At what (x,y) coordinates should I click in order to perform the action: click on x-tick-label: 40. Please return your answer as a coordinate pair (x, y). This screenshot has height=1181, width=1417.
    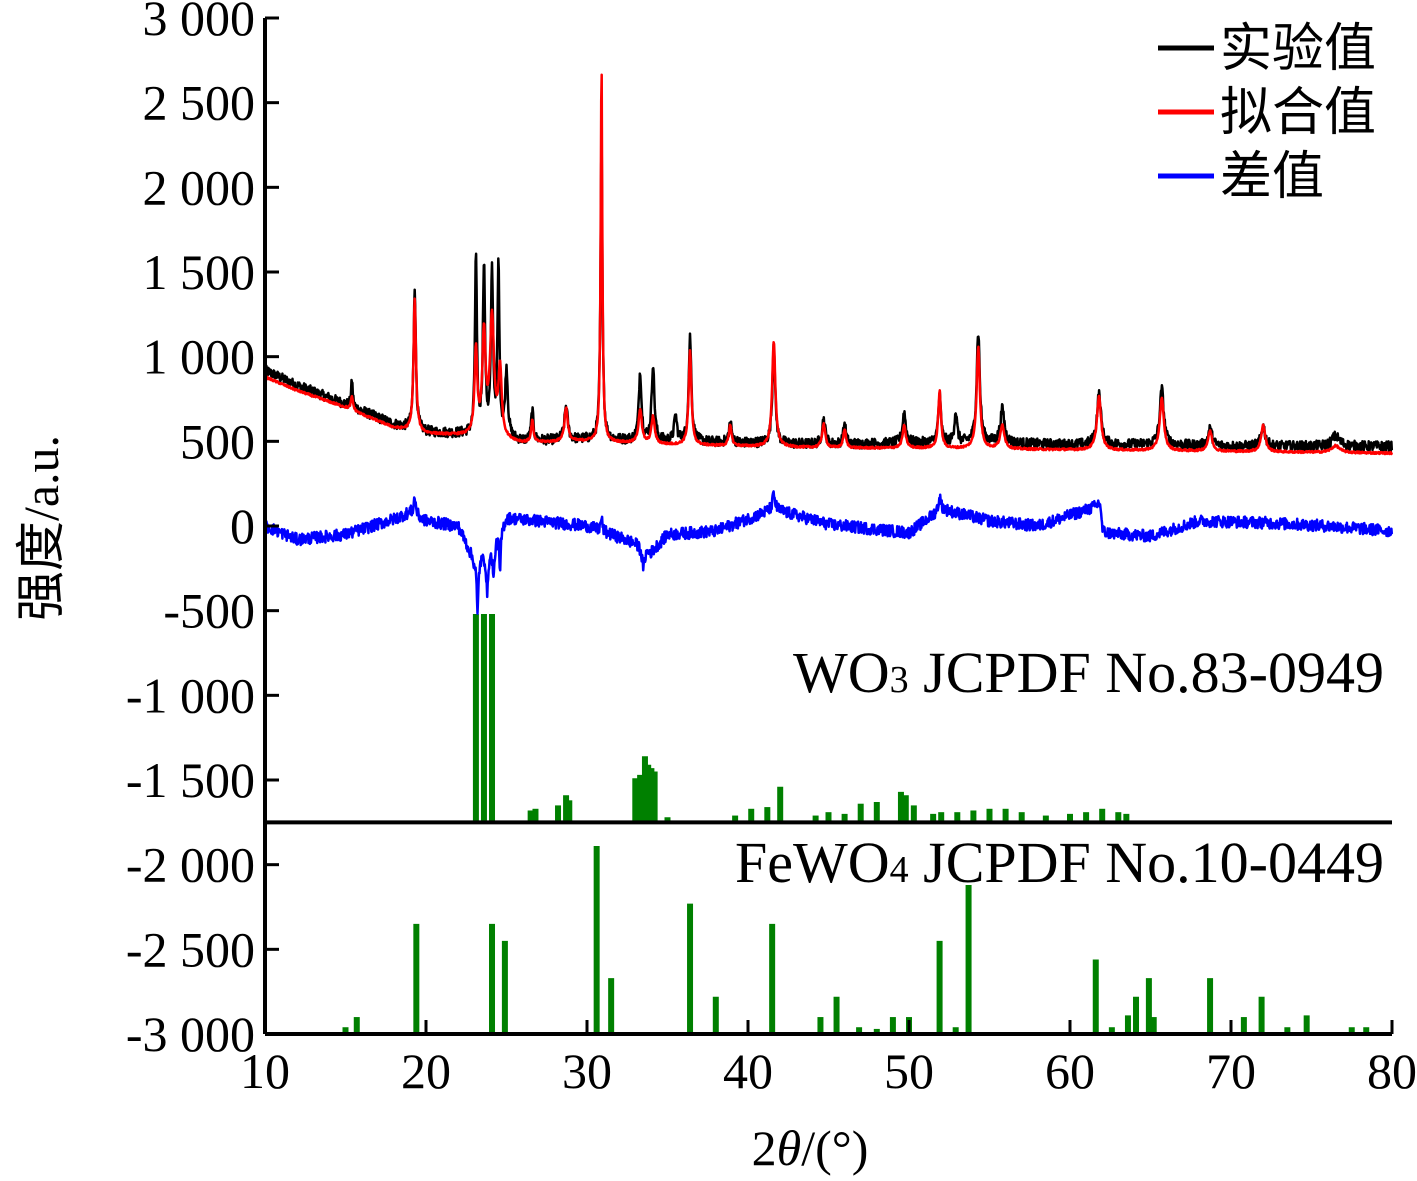
    Looking at the image, I should click on (748, 1071).